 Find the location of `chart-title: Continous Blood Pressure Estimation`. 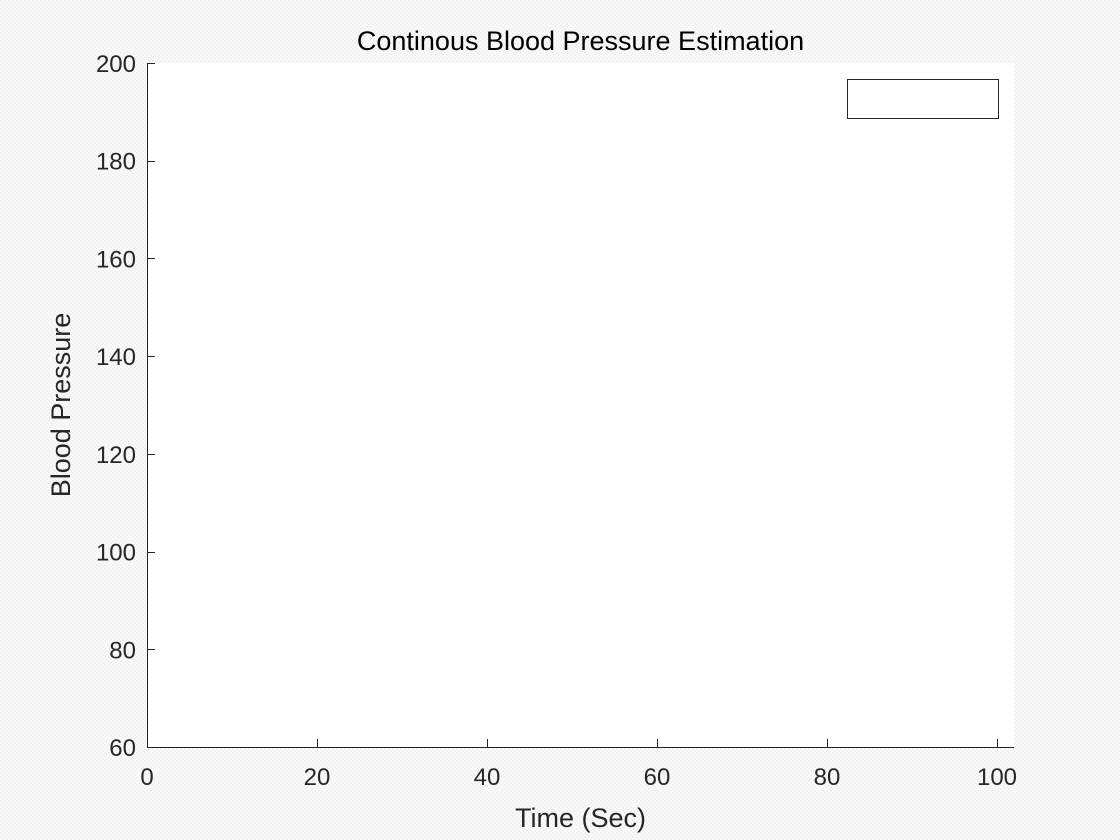

chart-title: Continous Blood Pressure Estimation is located at coordinates (580, 41).